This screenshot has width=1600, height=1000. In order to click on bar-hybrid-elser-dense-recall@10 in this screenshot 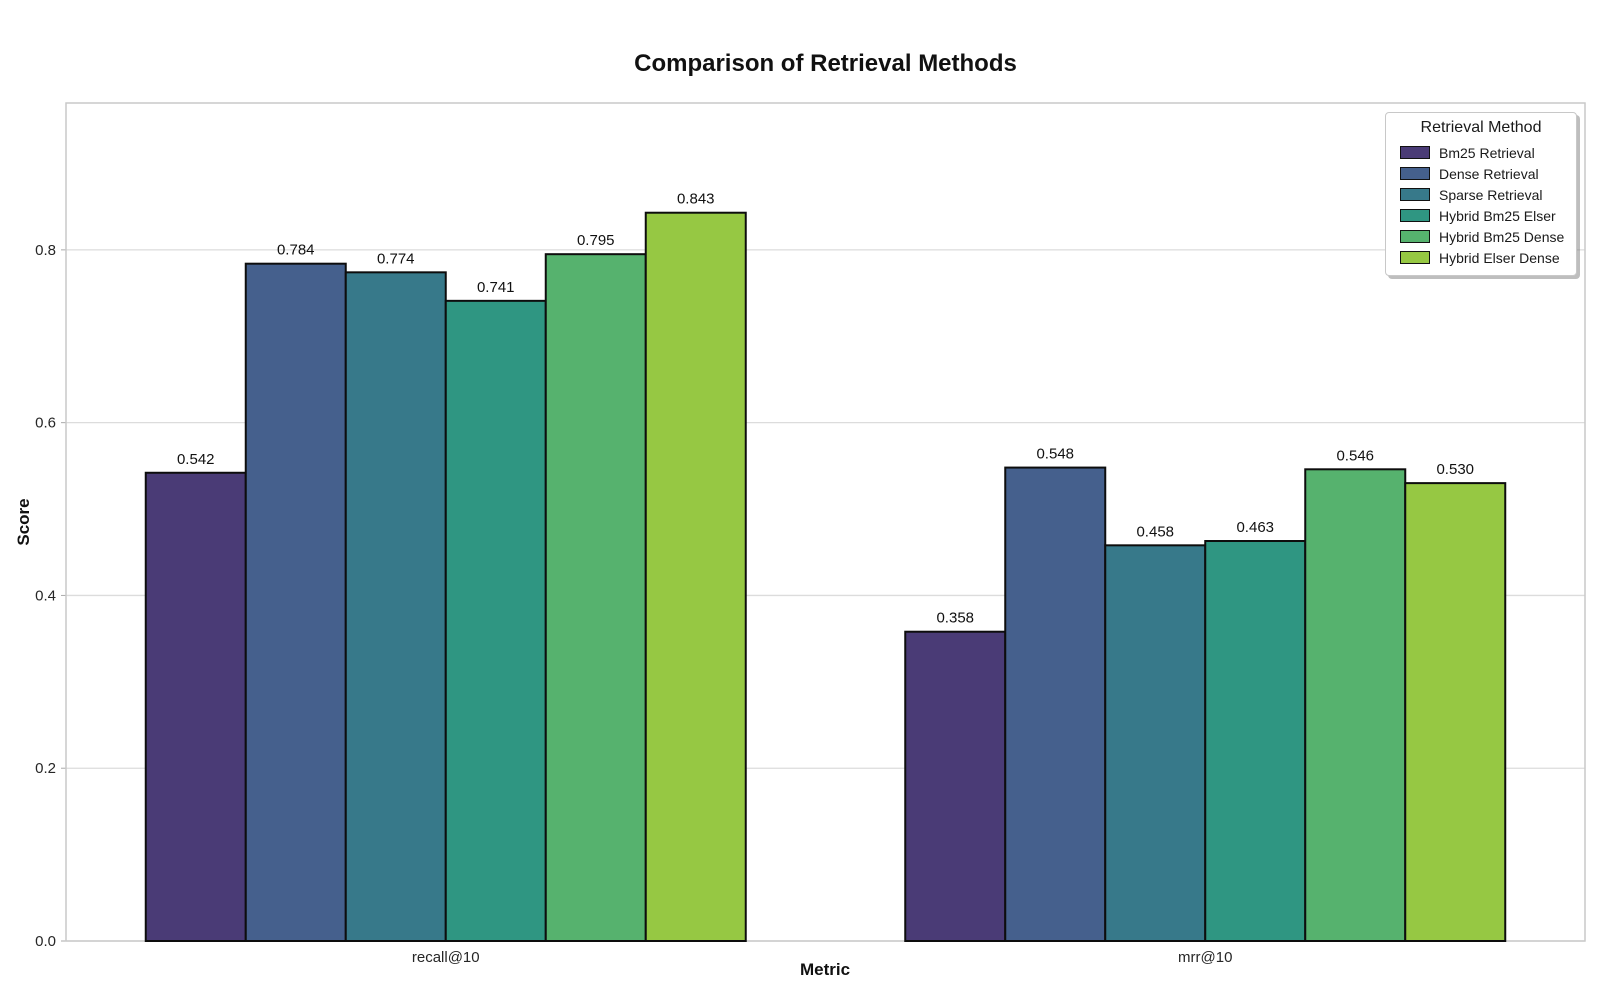, I will do `click(695, 576)`.